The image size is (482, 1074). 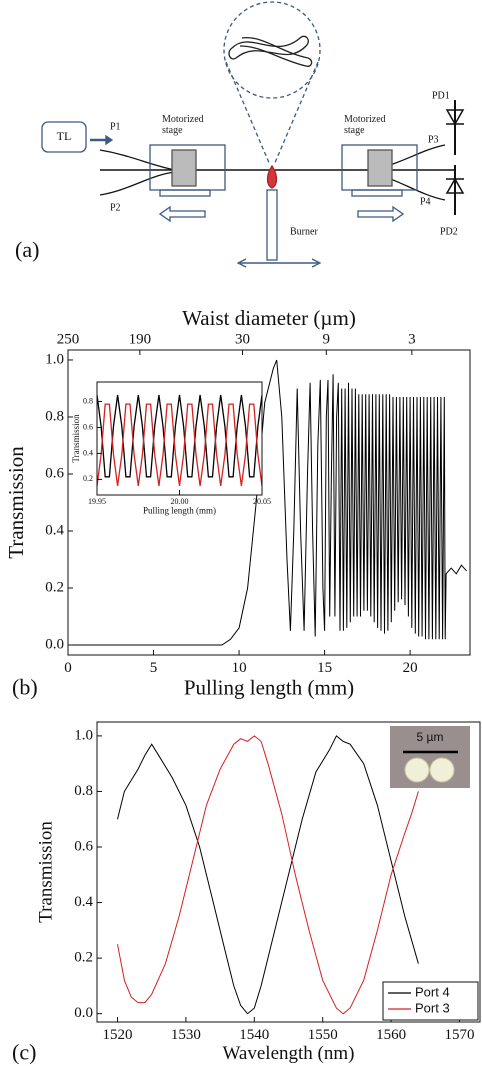 I want to click on x-axis-label: Wavelength (nm), so click(x=289, y=1053).